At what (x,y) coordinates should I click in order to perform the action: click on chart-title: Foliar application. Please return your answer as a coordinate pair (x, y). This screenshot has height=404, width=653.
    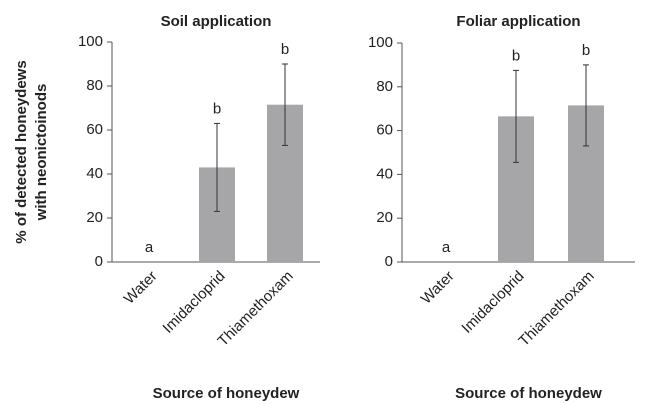
    Looking at the image, I should click on (518, 21).